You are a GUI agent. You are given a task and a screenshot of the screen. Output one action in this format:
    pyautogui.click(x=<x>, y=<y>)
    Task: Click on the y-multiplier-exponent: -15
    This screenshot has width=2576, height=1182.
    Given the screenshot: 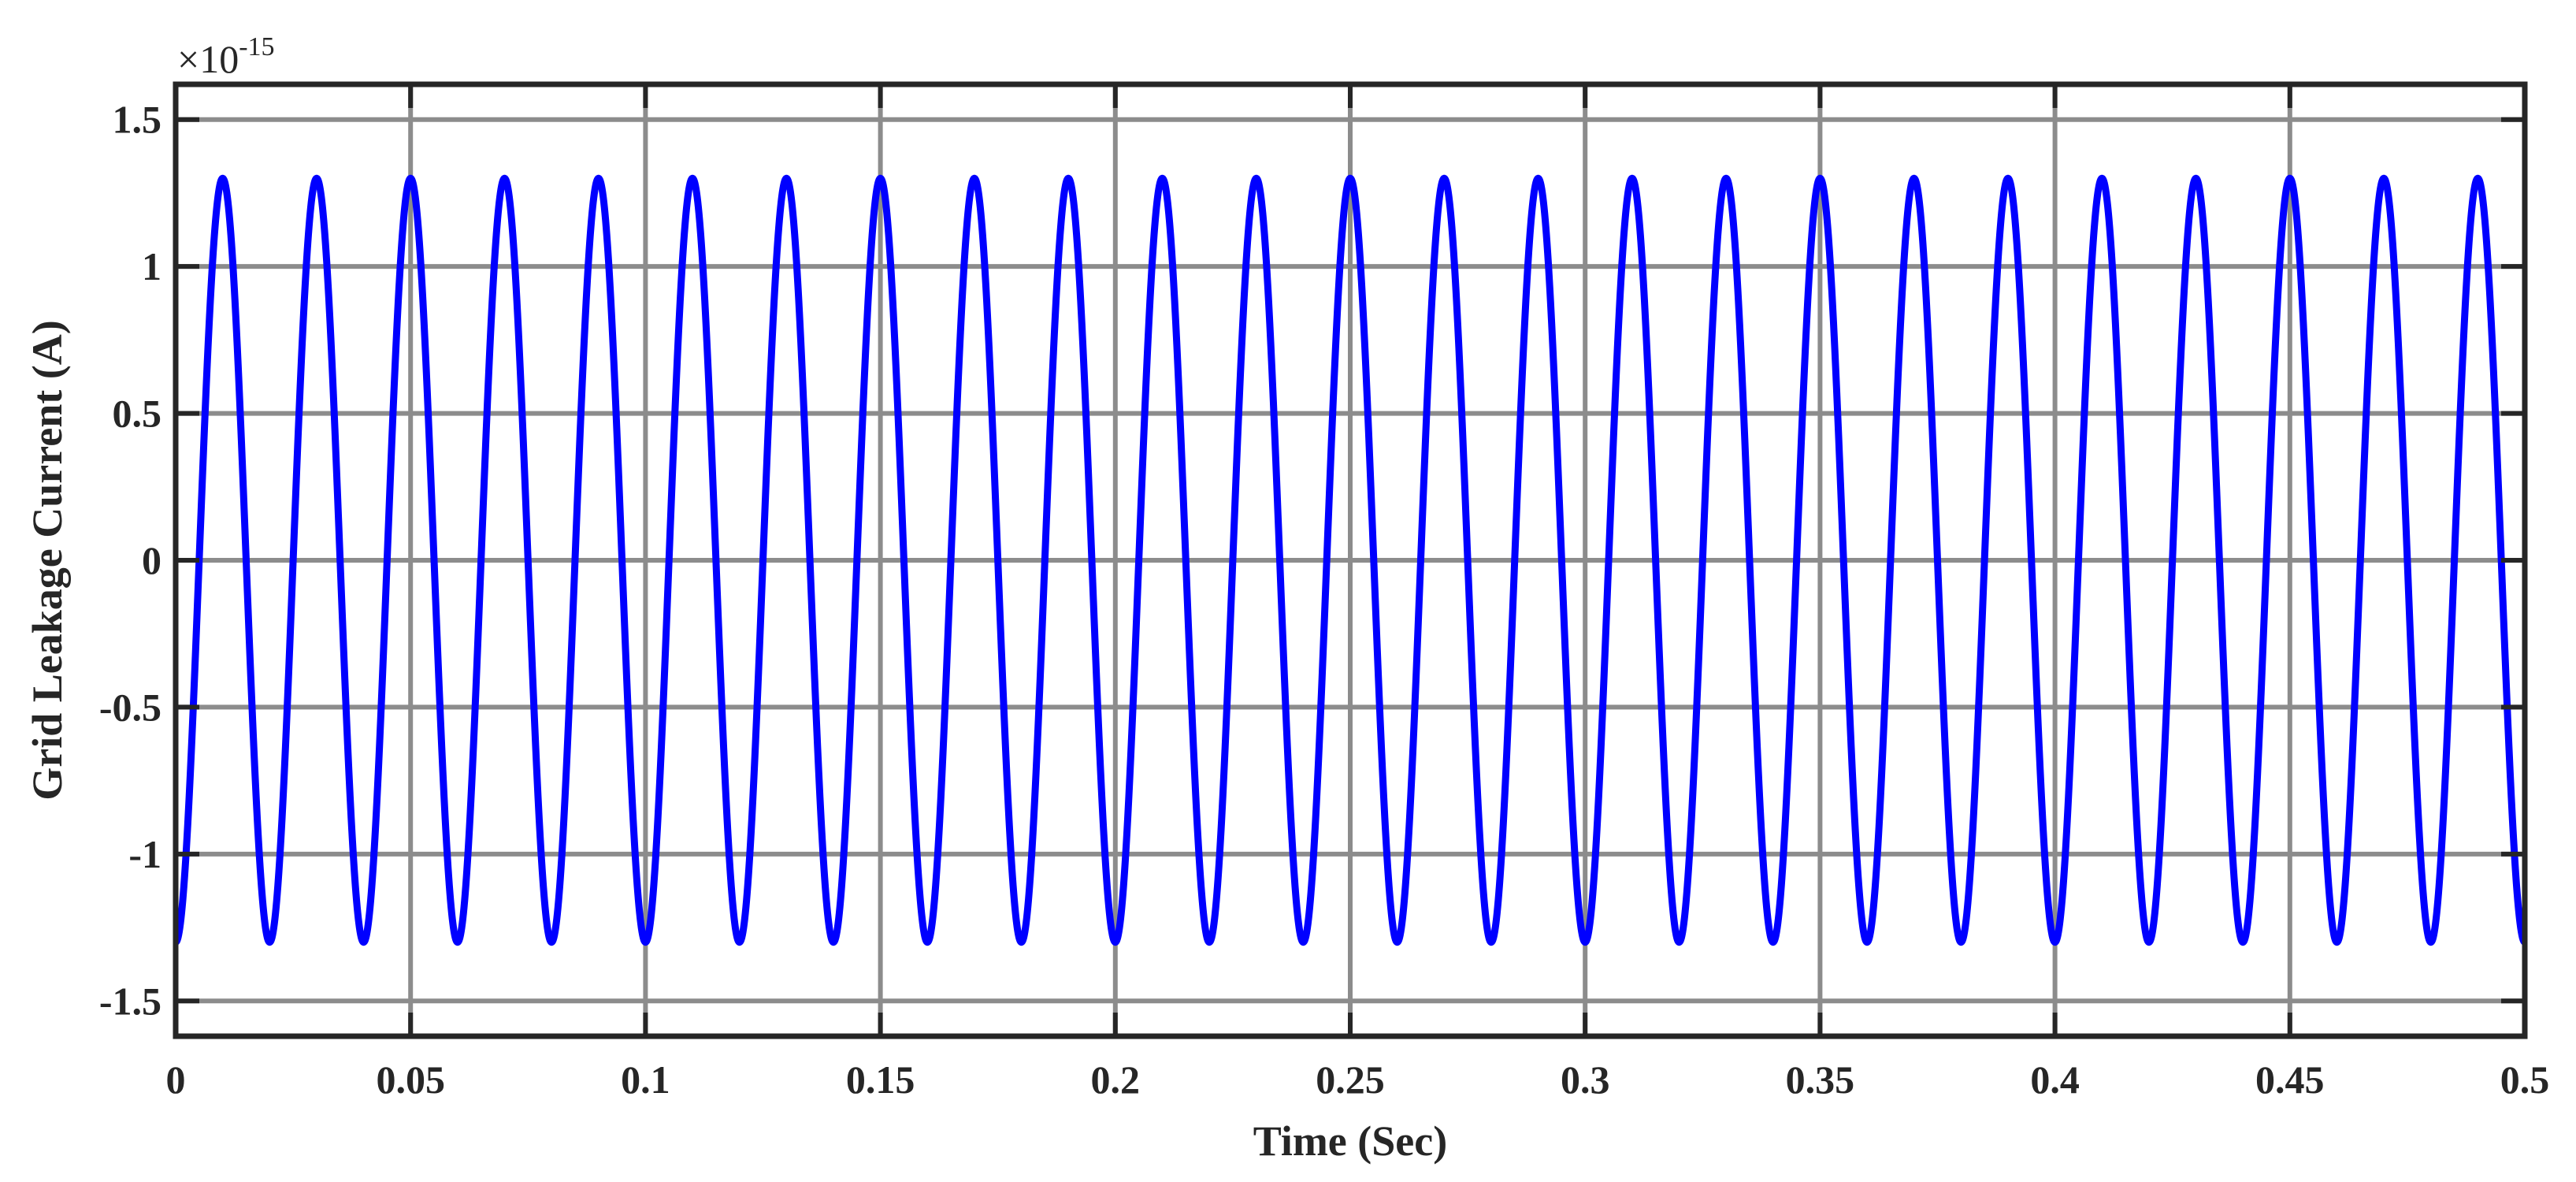 What is the action you would take?
    pyautogui.click(x=256, y=46)
    